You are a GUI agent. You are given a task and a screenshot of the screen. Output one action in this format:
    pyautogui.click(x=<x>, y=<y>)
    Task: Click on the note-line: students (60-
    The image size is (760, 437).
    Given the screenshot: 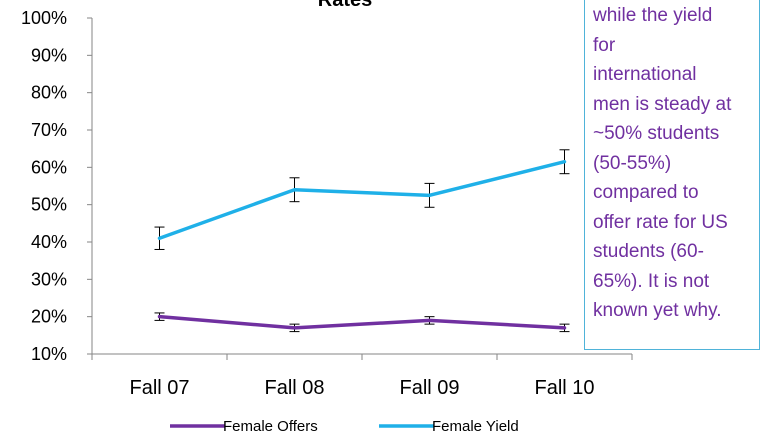 What is the action you would take?
    pyautogui.click(x=676, y=252)
    